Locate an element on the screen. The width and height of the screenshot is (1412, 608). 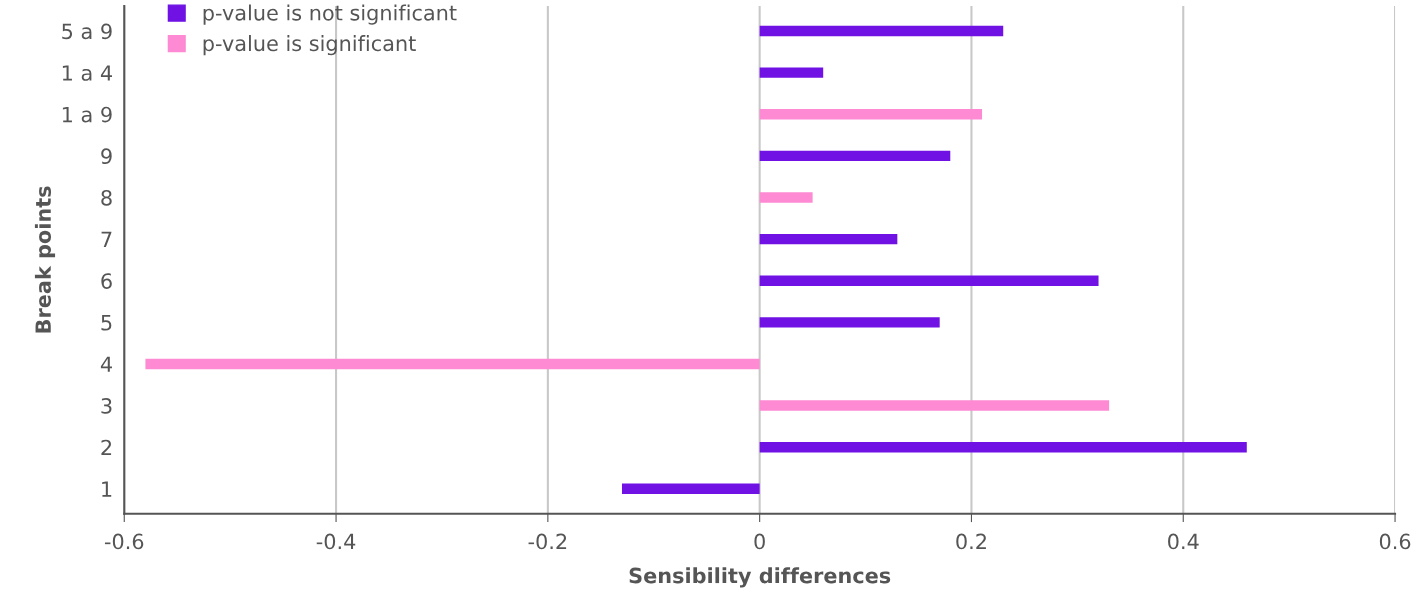
y-tick-label: 9 is located at coordinates (106, 156).